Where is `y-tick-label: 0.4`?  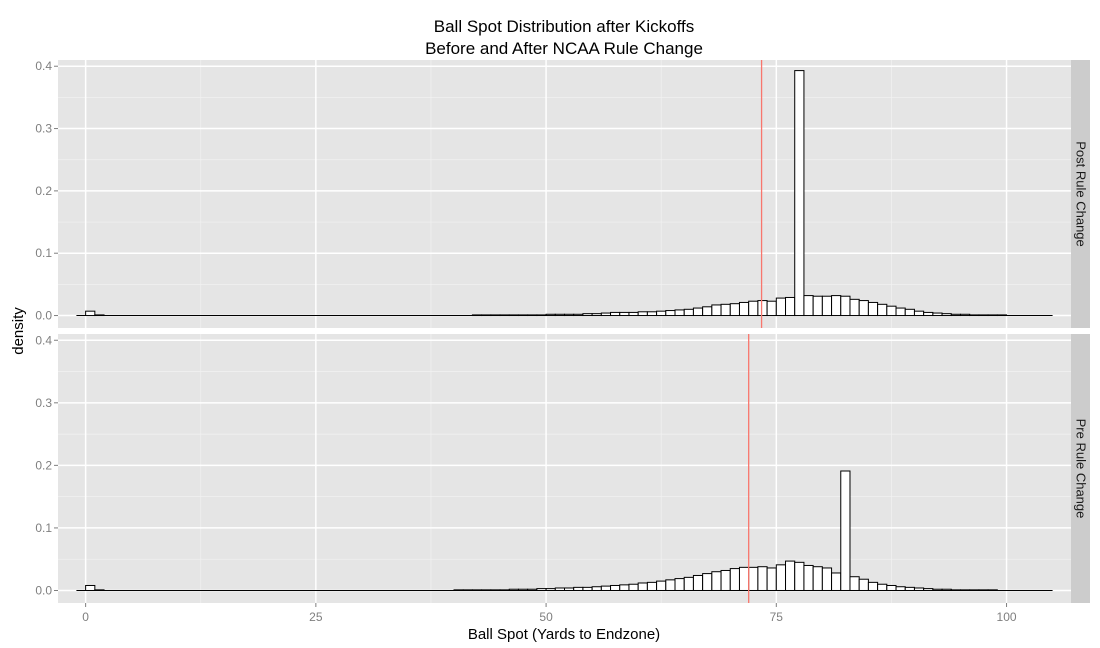
y-tick-label: 0.4 is located at coordinates (43, 340).